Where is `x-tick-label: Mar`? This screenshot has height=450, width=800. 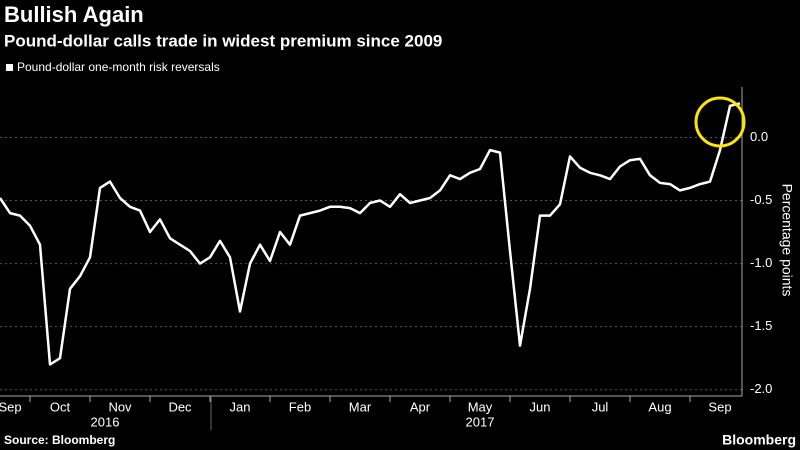 x-tick-label: Mar is located at coordinates (360, 406).